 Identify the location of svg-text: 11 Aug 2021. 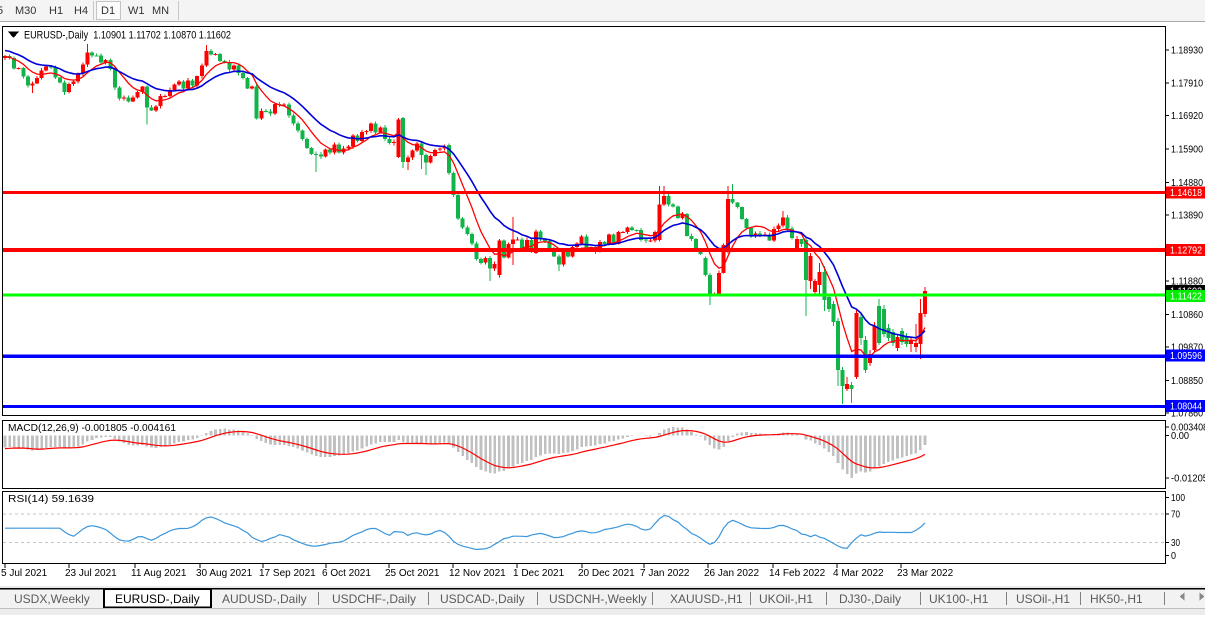
(159, 573).